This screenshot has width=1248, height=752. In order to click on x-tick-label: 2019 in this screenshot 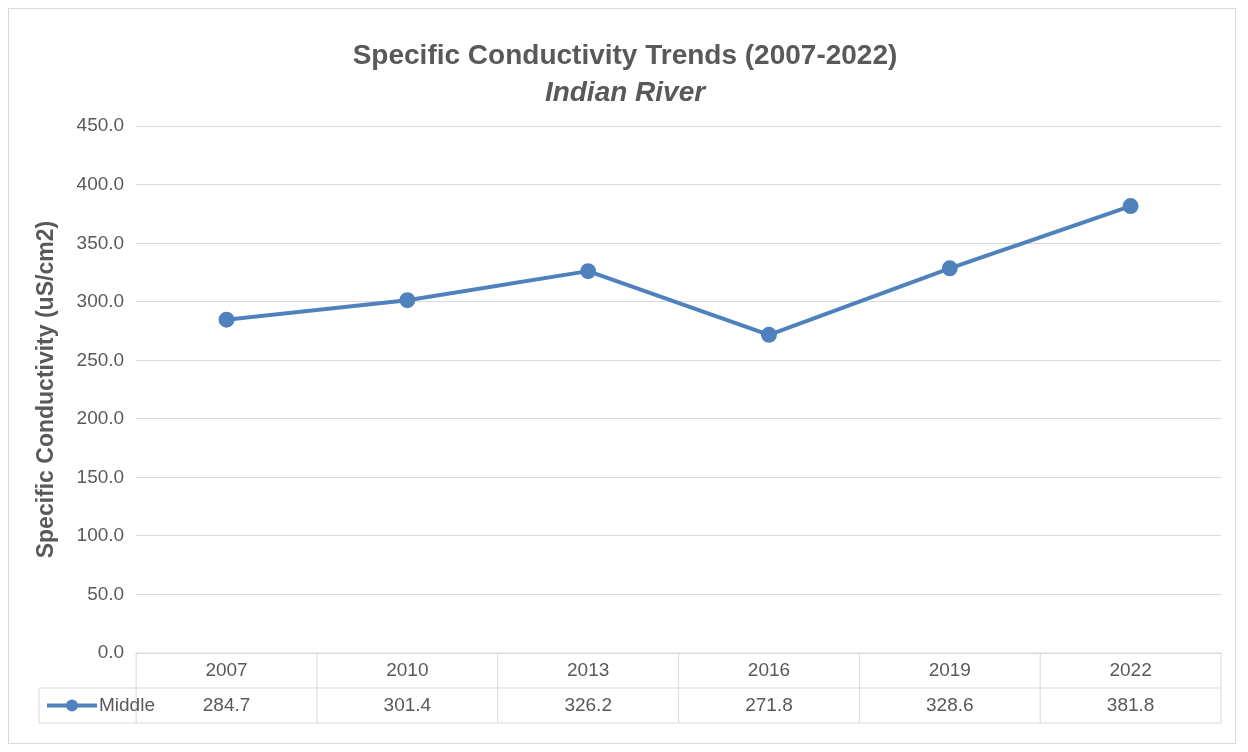, I will do `click(949, 669)`.